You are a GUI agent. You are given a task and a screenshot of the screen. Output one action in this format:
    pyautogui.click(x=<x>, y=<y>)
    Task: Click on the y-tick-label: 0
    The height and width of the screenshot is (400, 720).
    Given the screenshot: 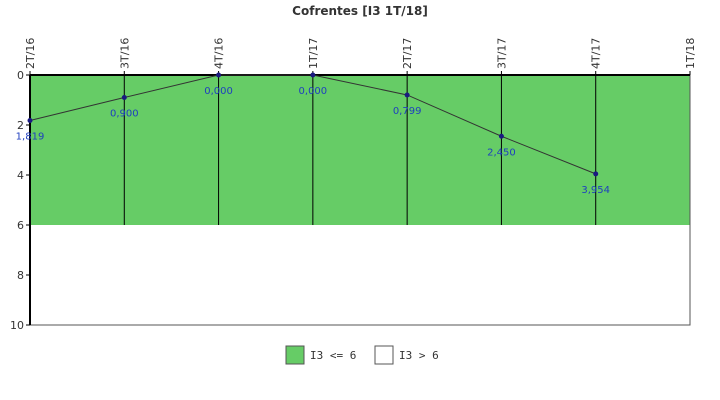 What is the action you would take?
    pyautogui.click(x=20, y=75)
    